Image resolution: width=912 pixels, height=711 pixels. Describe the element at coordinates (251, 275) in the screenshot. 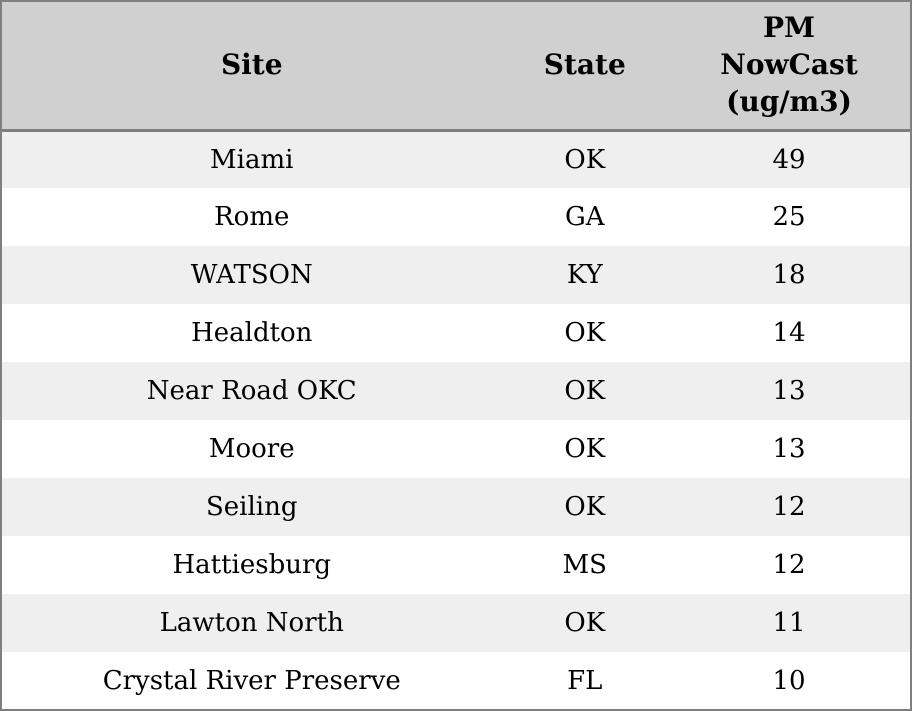

I see `site-cell: WATSON` at that location.